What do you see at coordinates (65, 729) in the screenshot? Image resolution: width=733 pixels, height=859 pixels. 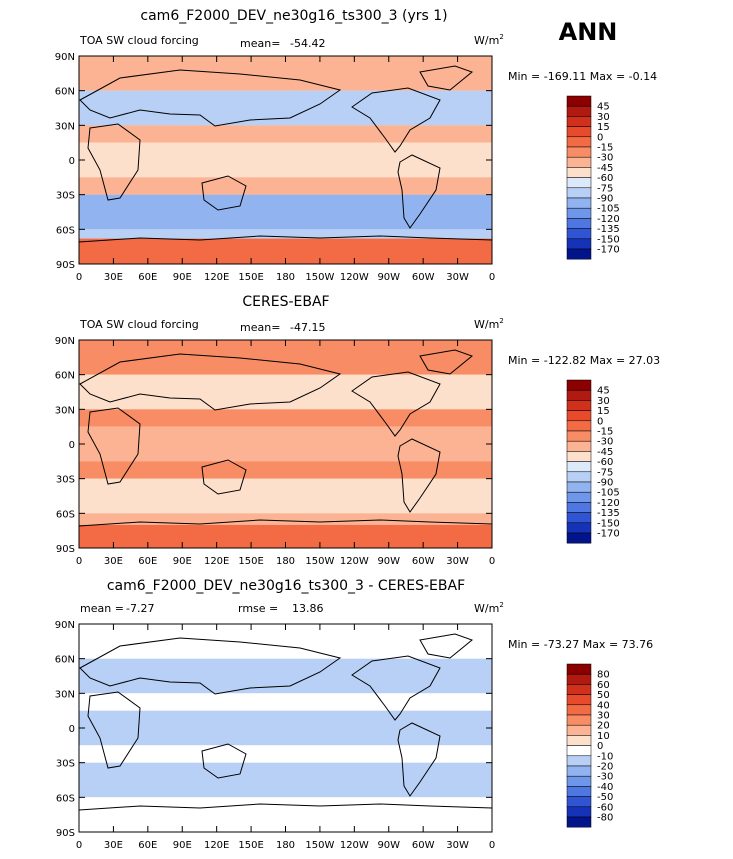 I see `lat-tick-labels: 90N 60N 30N 0 30S 60S 90S` at bounding box center [65, 729].